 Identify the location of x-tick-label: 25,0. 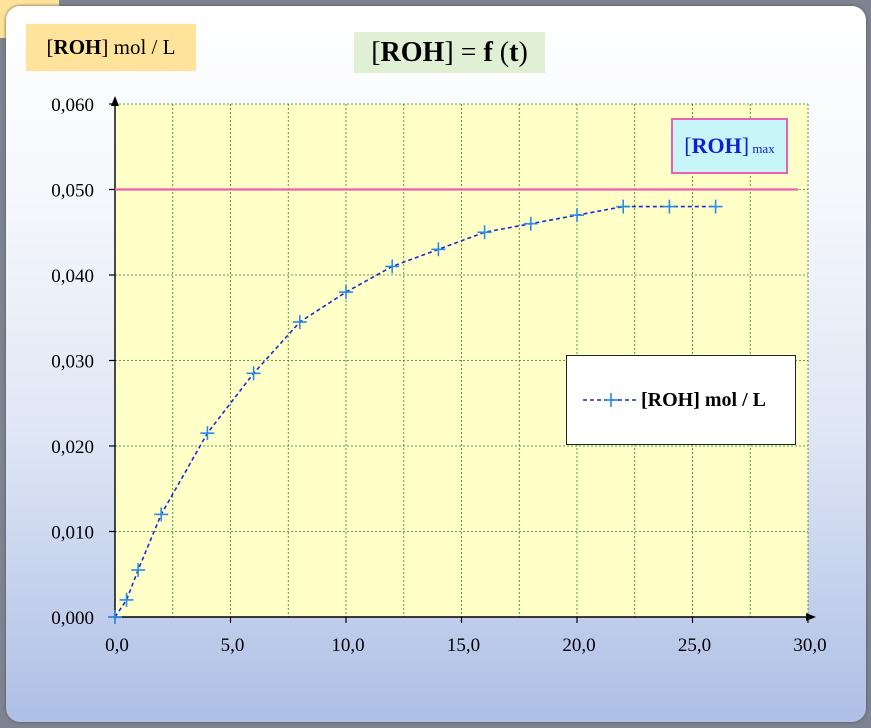
(694, 645).